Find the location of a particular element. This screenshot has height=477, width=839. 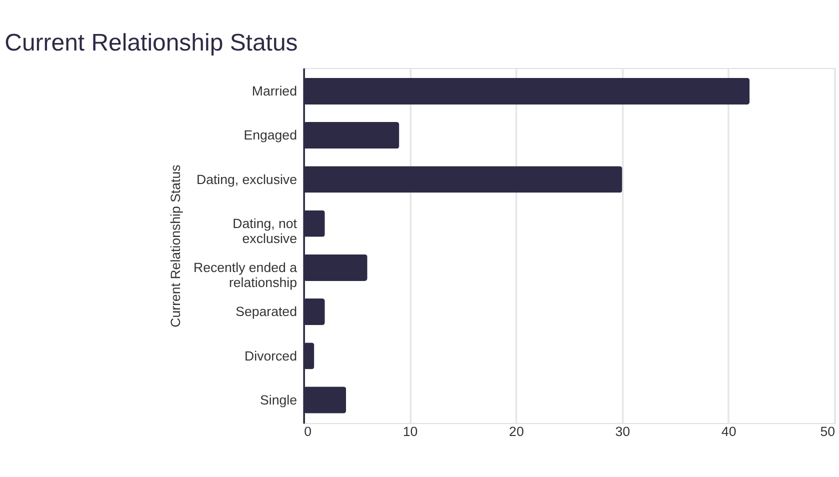

x-tick-label: 10 is located at coordinates (410, 432).